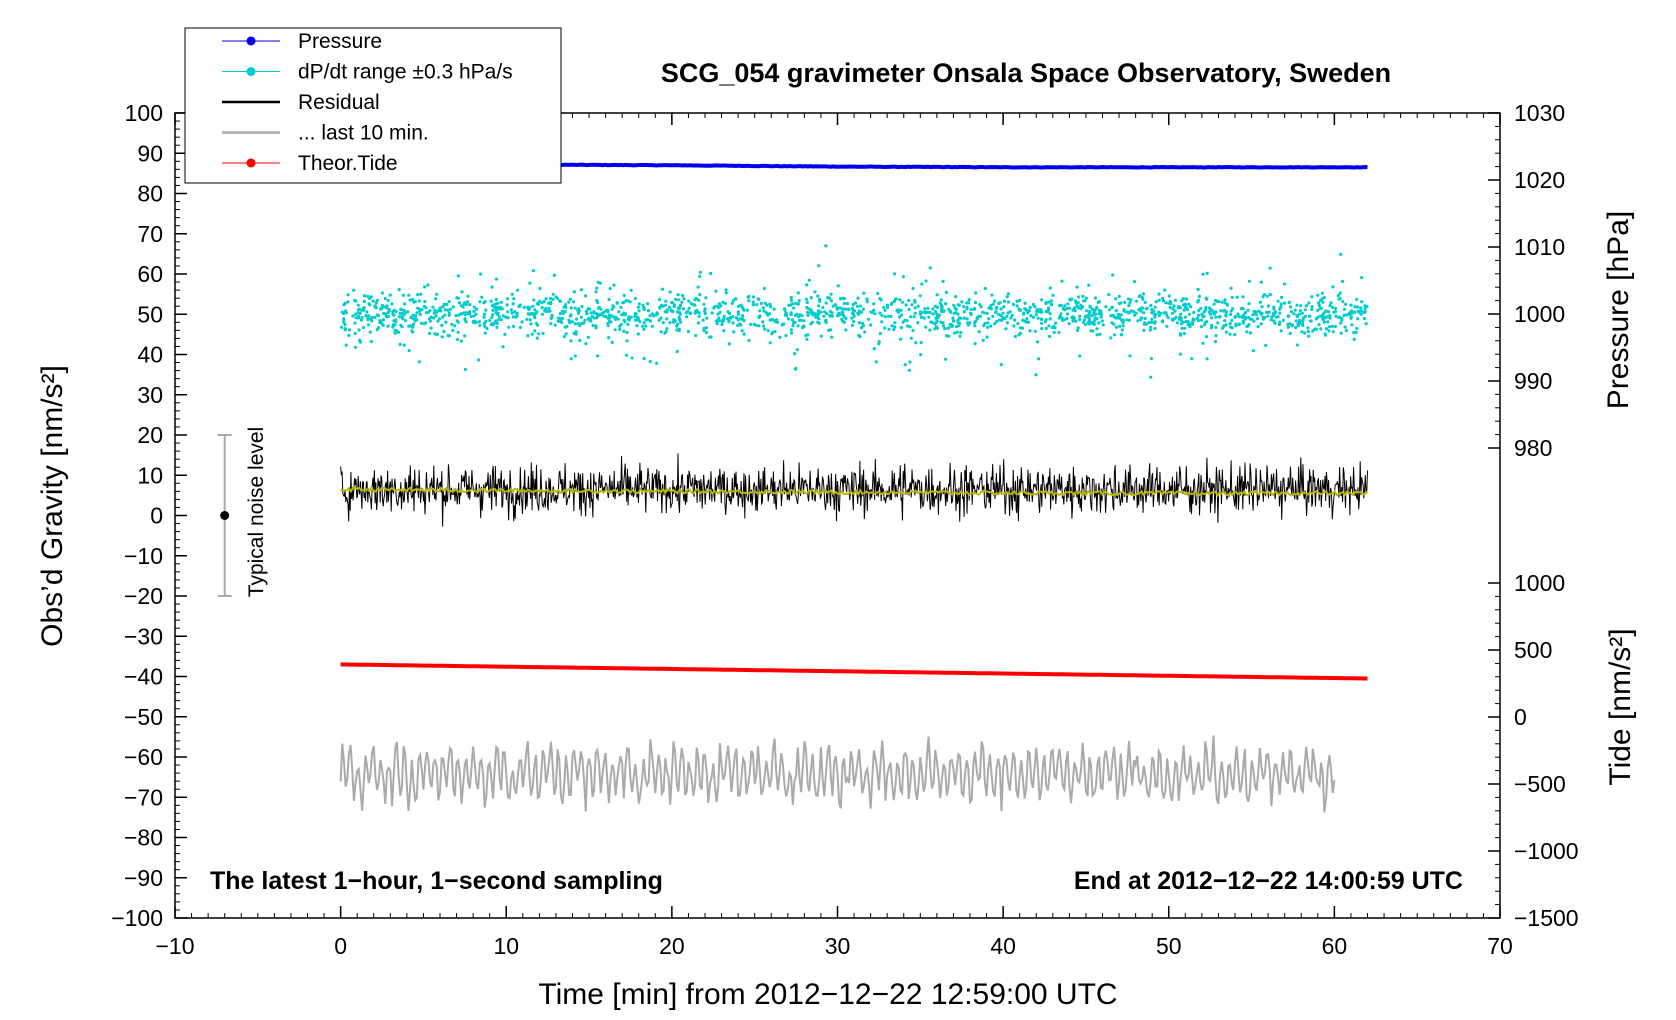 The height and width of the screenshot is (1020, 1676). I want to click on noise-level-label: Typical noise level, so click(256, 512).